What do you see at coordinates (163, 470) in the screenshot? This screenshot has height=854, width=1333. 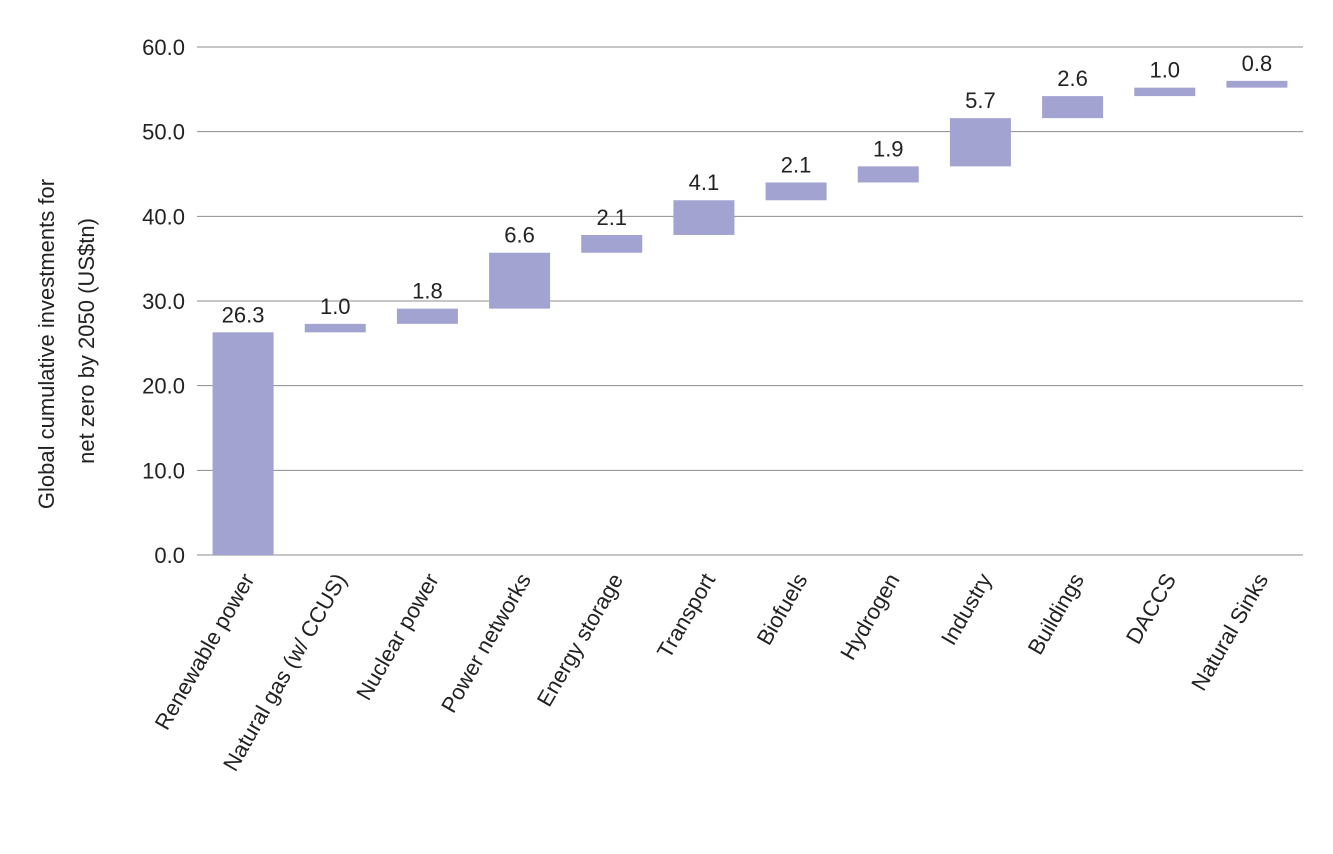 I see `y-tick-label: 10.0` at bounding box center [163, 470].